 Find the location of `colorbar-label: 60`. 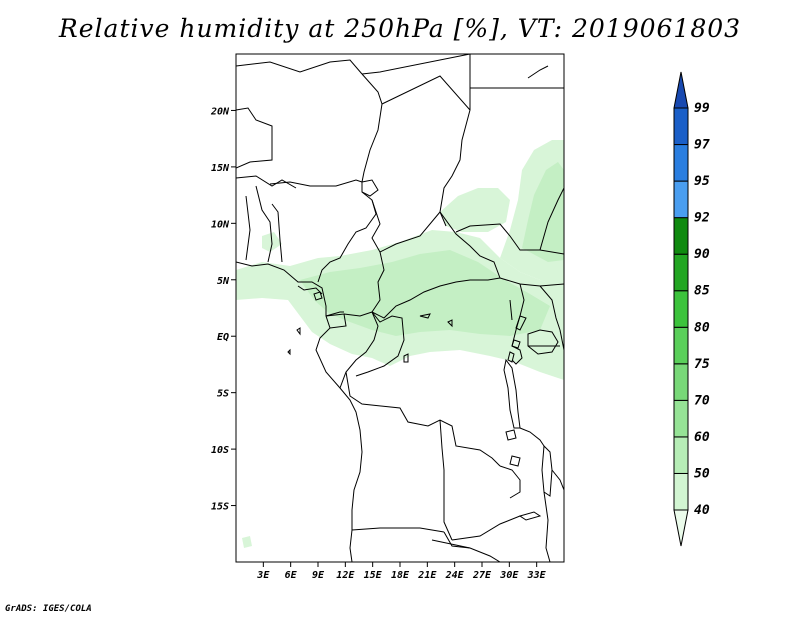

colorbar-label: 60 is located at coordinates (702, 437).